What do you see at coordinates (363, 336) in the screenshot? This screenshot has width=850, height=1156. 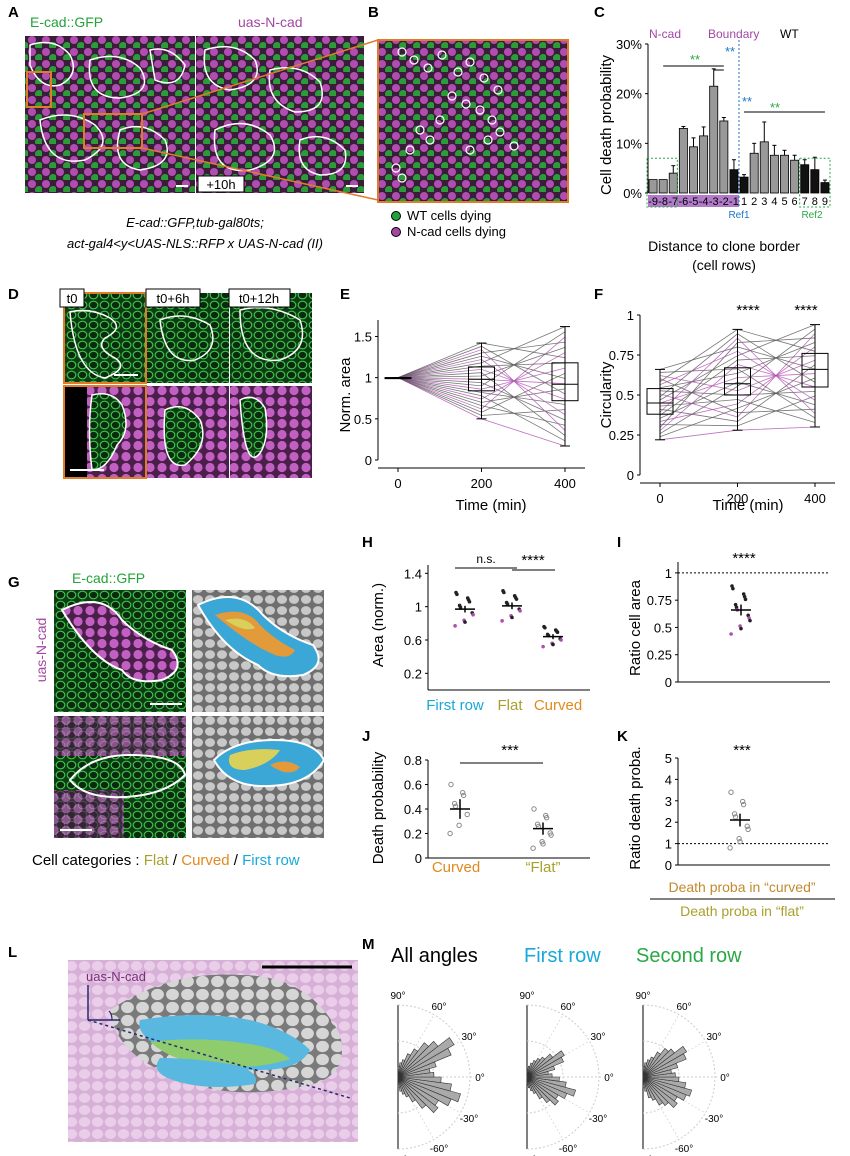 I see `y-tick-label: 1.5` at bounding box center [363, 336].